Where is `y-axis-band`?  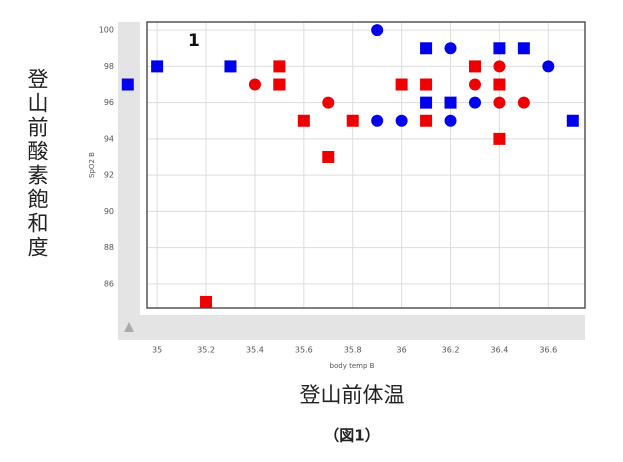
y-axis-band is located at coordinates (129, 181).